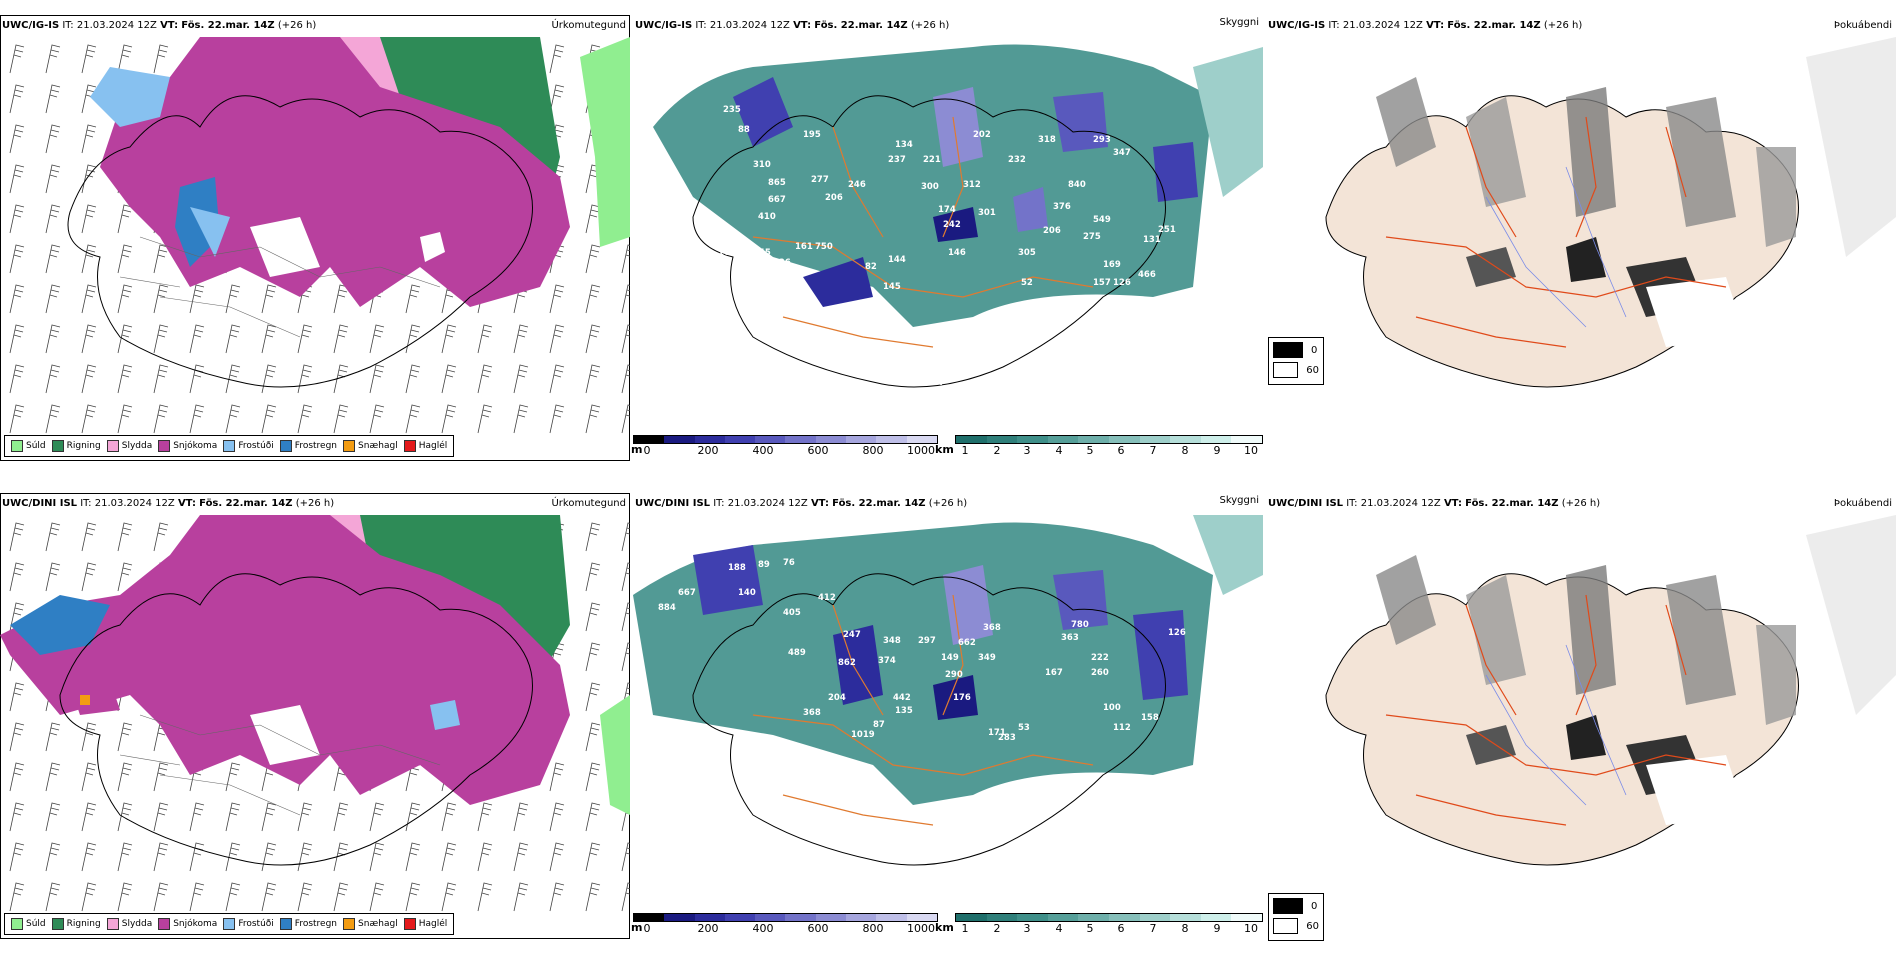  Describe the element at coordinates (637, 449) in the screenshot. I see `ceiling-unit: m` at that location.